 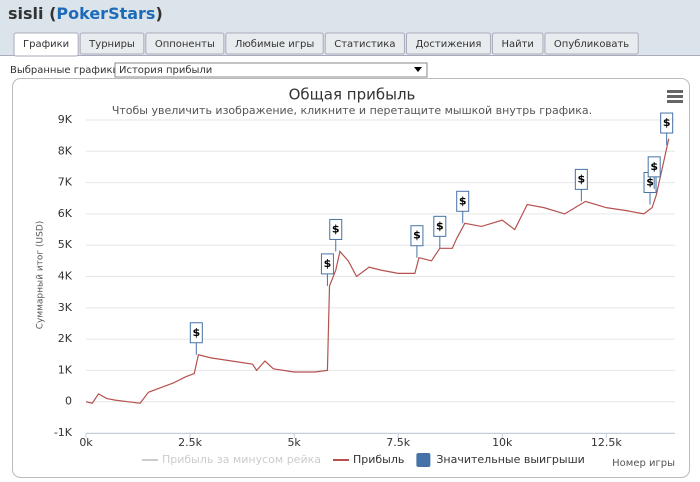 I want to click on y-tick-label: 1K, so click(x=65, y=369).